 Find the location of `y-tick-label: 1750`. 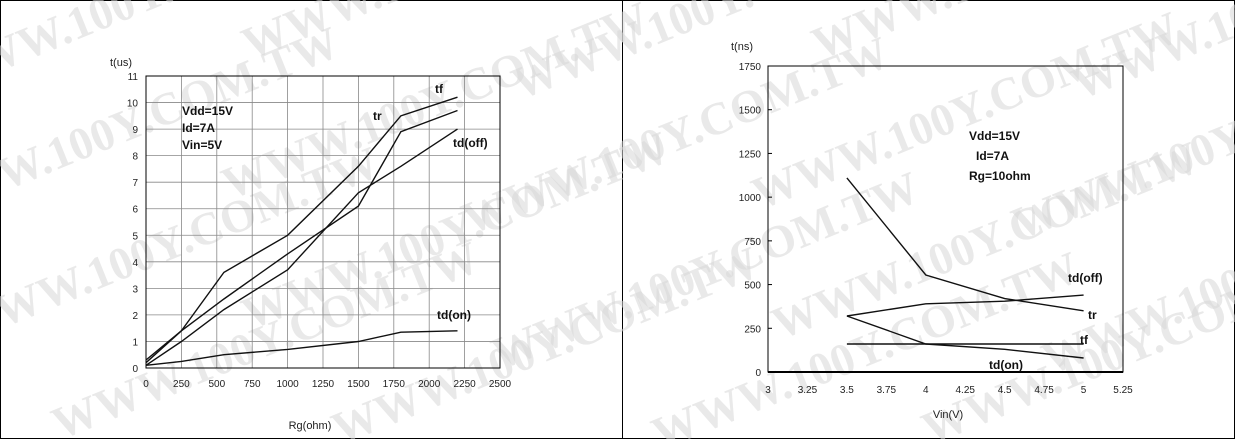

y-tick-label: 1750 is located at coordinates (750, 67).